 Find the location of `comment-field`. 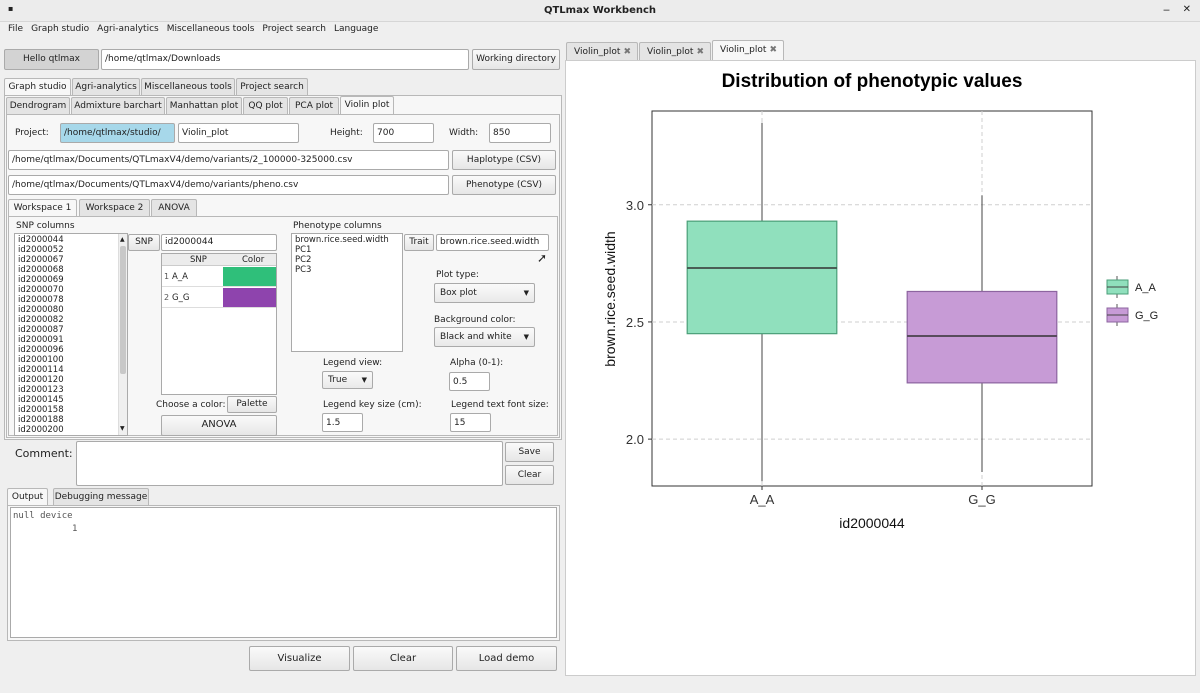

comment-field is located at coordinates (289, 463).